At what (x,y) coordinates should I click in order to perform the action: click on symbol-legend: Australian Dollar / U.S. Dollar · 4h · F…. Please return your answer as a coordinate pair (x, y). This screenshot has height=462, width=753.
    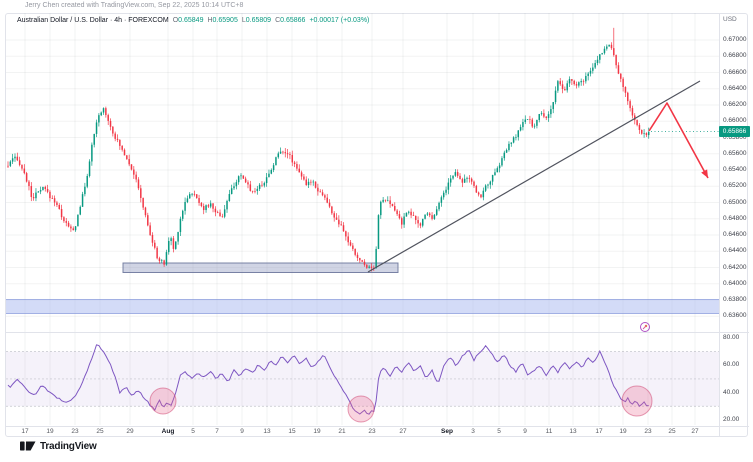
    Looking at the image, I should click on (193, 20).